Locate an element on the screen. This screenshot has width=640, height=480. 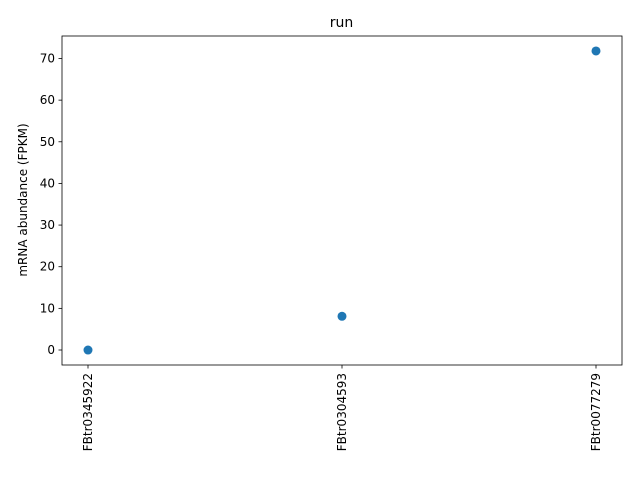
y-tick-label: 0 is located at coordinates (51, 350).